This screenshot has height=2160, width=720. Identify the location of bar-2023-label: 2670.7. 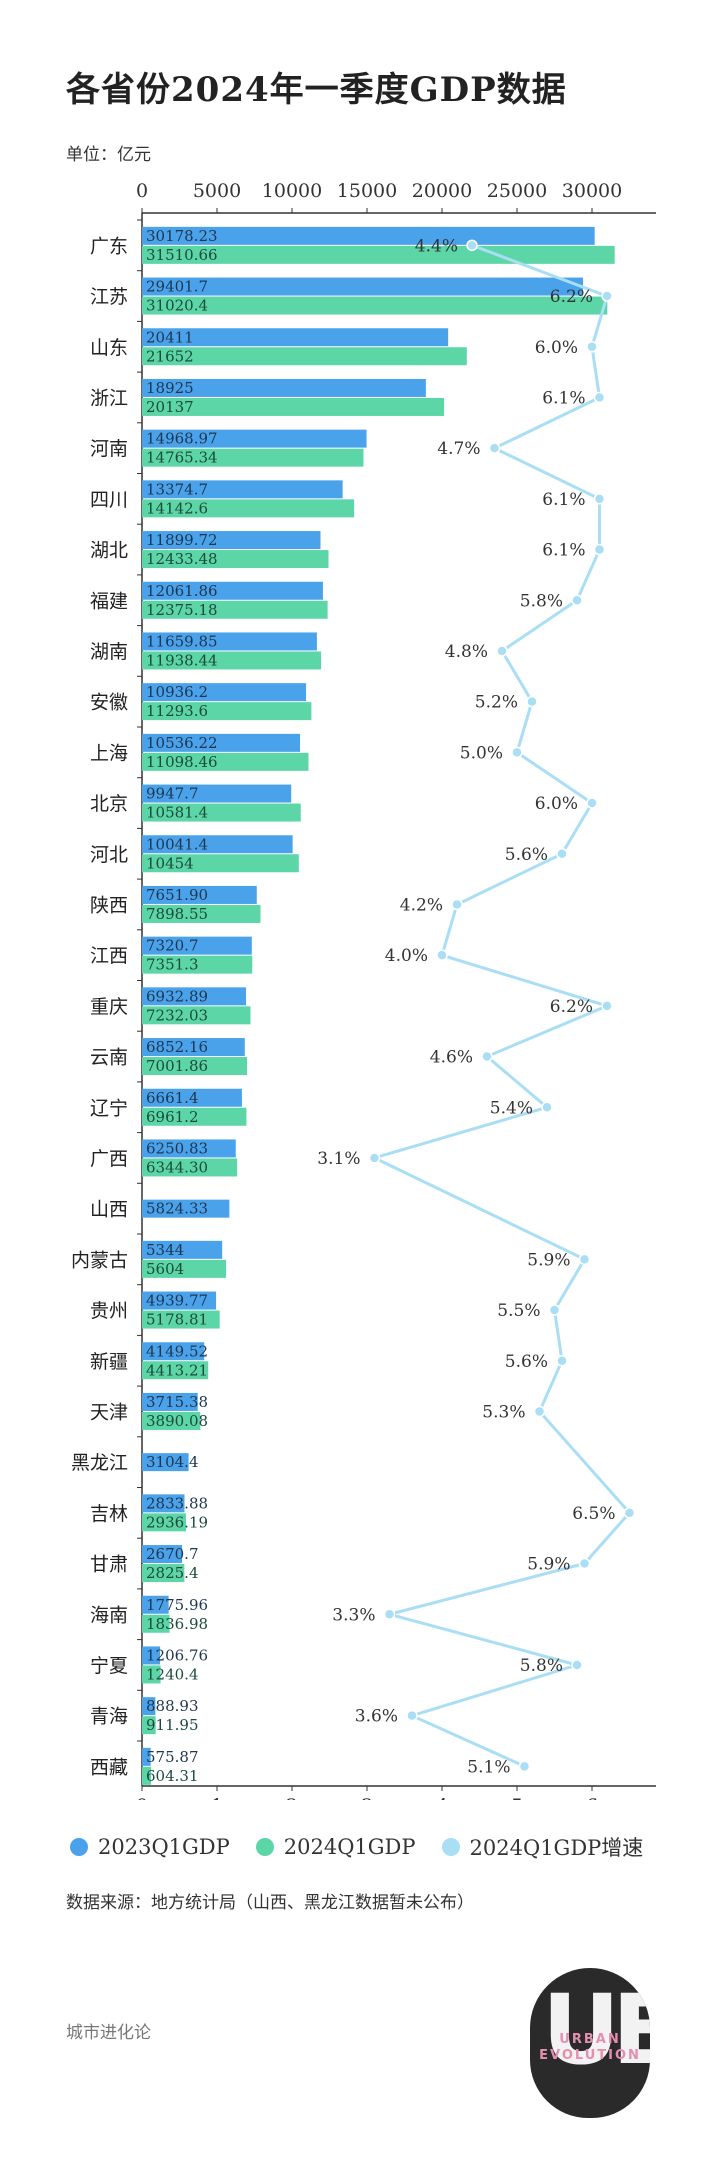
(172, 1554).